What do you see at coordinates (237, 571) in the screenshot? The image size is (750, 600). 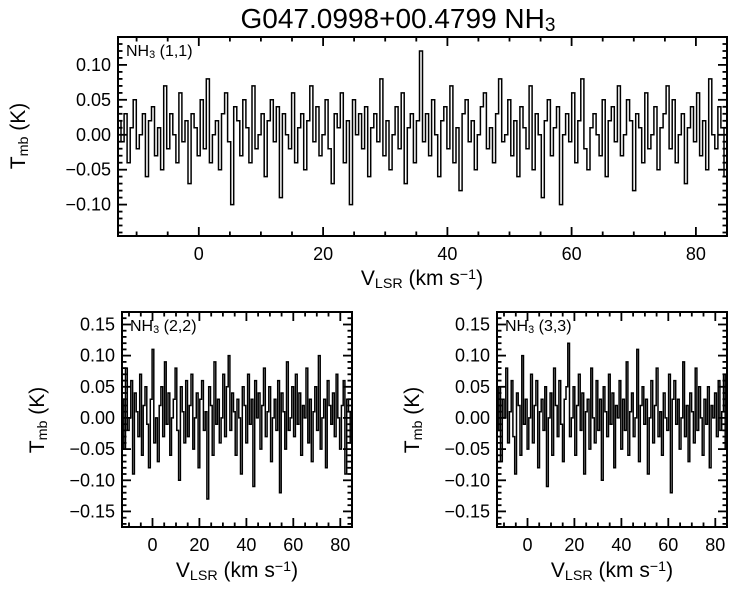 I see `x-axis-label-bottom-left: VLSR (km s−1)` at bounding box center [237, 571].